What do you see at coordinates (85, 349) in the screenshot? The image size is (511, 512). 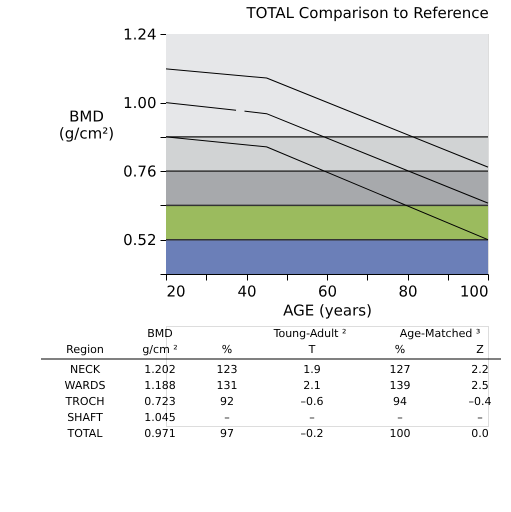 I see `text: Region` at bounding box center [85, 349].